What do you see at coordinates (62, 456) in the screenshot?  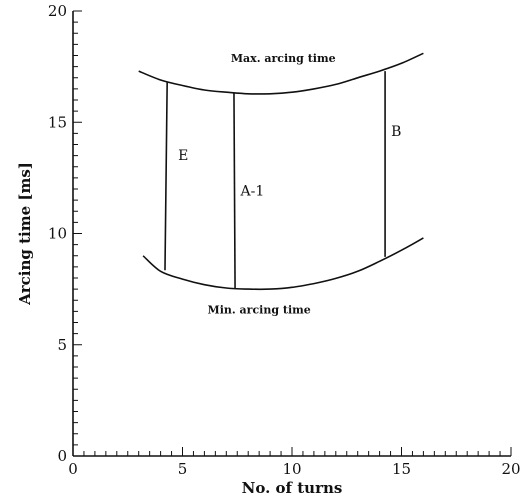 I see `y-tick-label: 0` at bounding box center [62, 456].